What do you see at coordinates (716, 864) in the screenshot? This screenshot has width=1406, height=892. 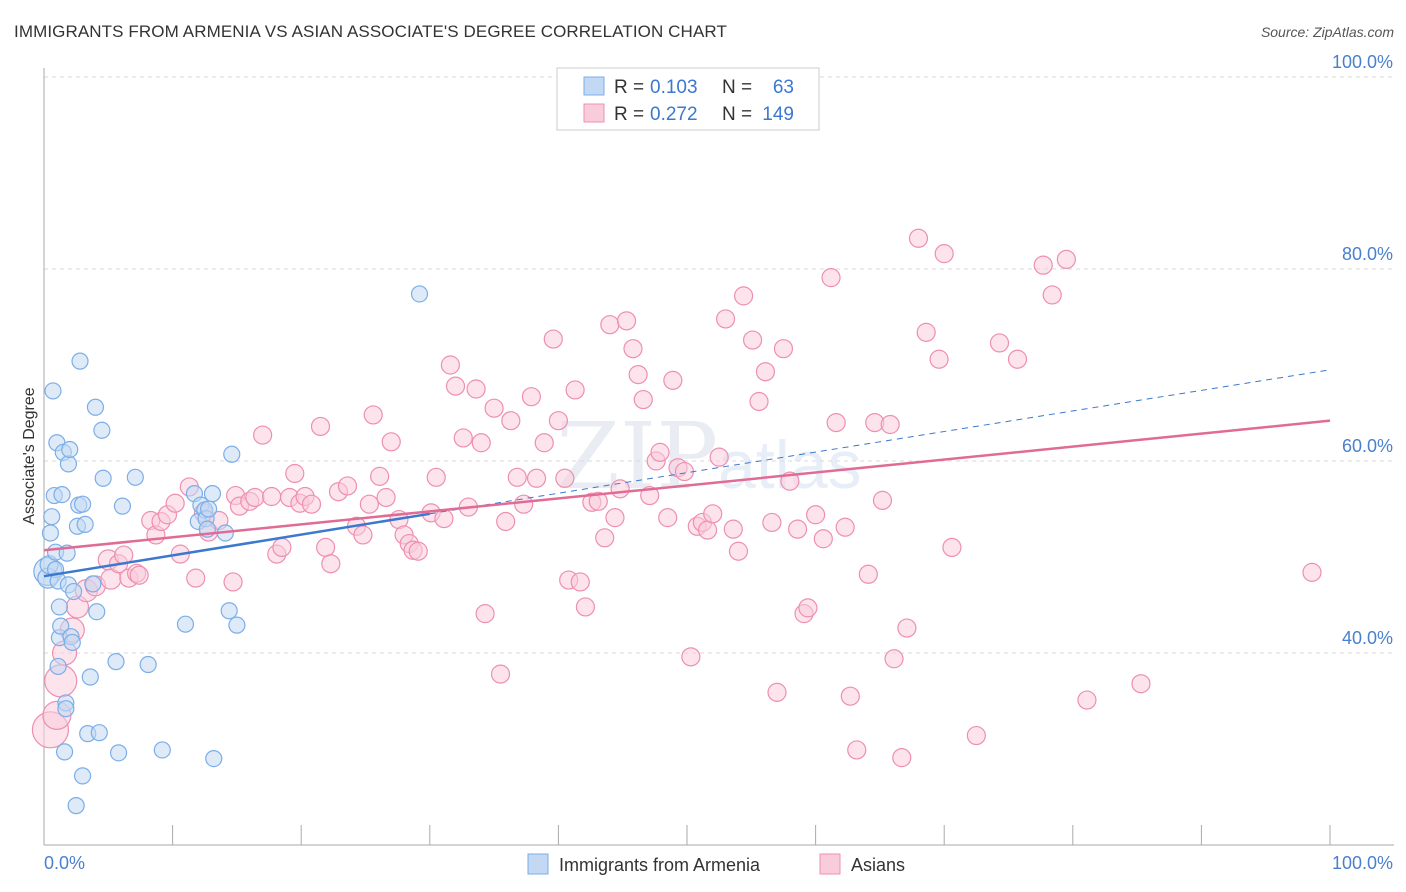 I see `series-legend: Immigrants from Armenia Asians` at bounding box center [716, 864].